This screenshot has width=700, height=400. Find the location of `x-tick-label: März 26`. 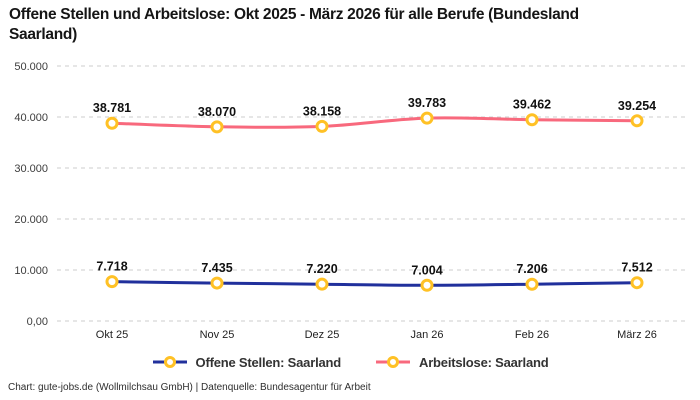

x-tick-label: März 26 is located at coordinates (637, 335).